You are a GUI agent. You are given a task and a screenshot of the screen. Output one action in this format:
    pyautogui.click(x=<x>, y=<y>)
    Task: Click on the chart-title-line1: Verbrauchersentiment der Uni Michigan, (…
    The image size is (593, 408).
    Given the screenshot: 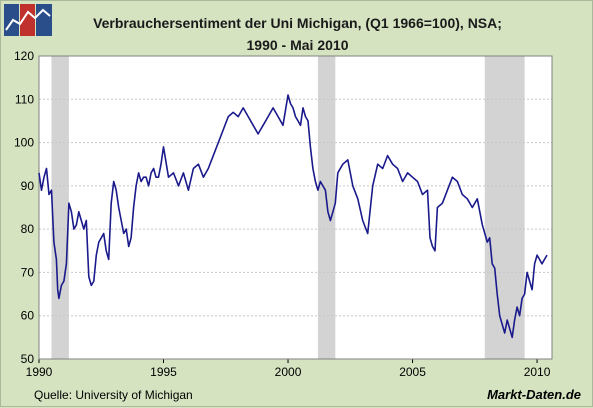 What is the action you would take?
    pyautogui.click(x=297, y=23)
    